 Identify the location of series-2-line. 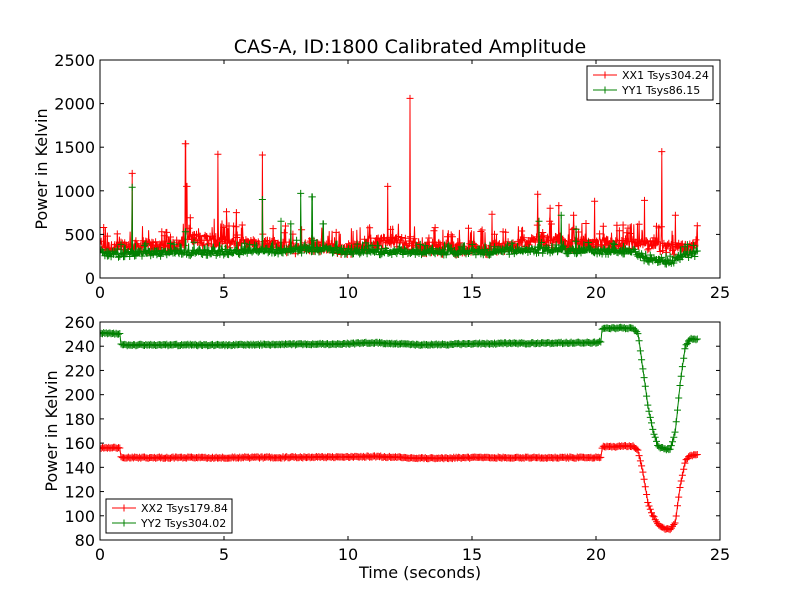
(400, 225).